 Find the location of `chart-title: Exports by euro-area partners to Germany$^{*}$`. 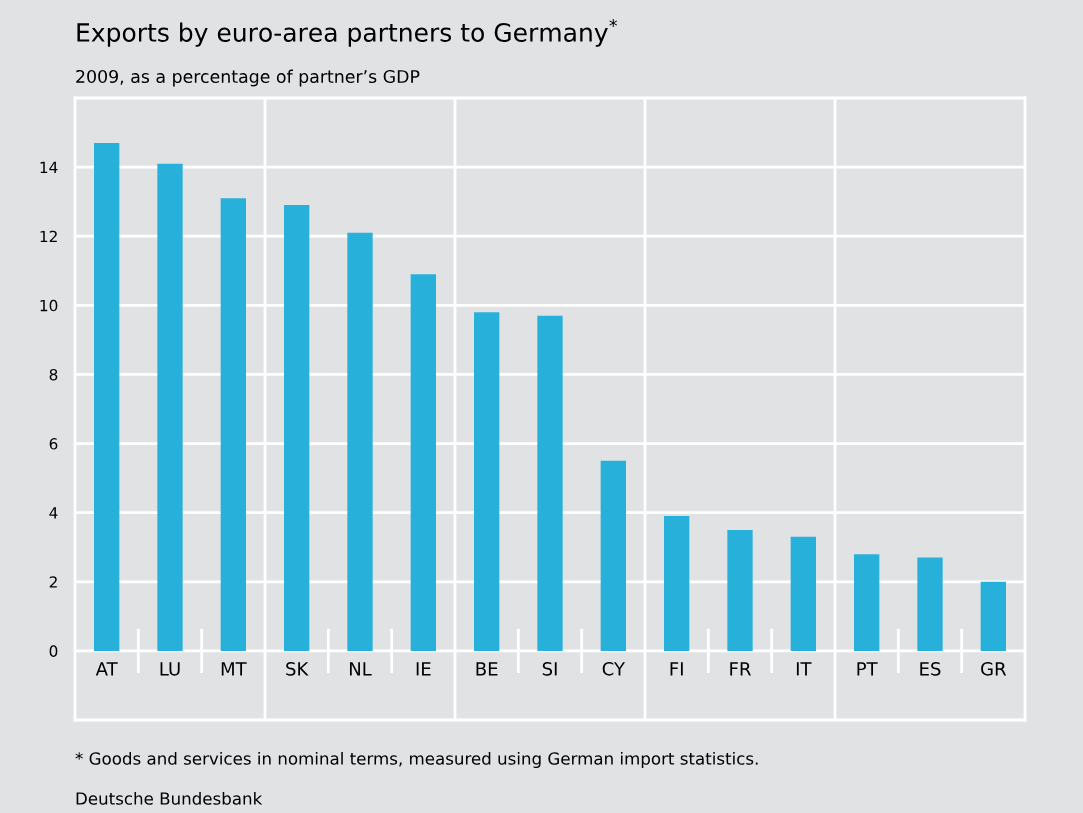

chart-title: Exports by euro-area partners to Germany$^{*}$ is located at coordinates (347, 33).